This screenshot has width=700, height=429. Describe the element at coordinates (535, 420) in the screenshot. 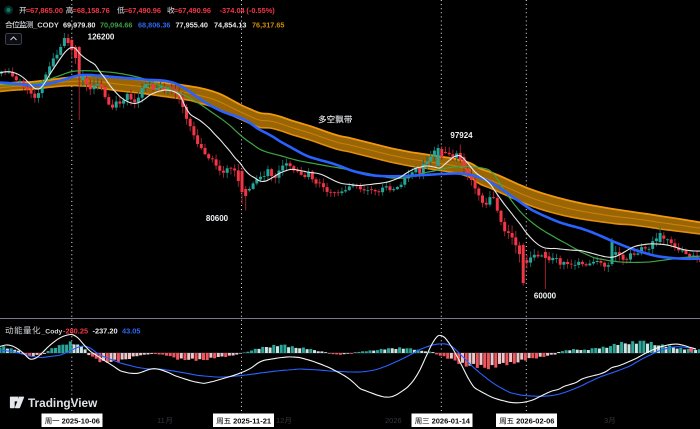

I see `svg-text: 2026-02-06` at that location.